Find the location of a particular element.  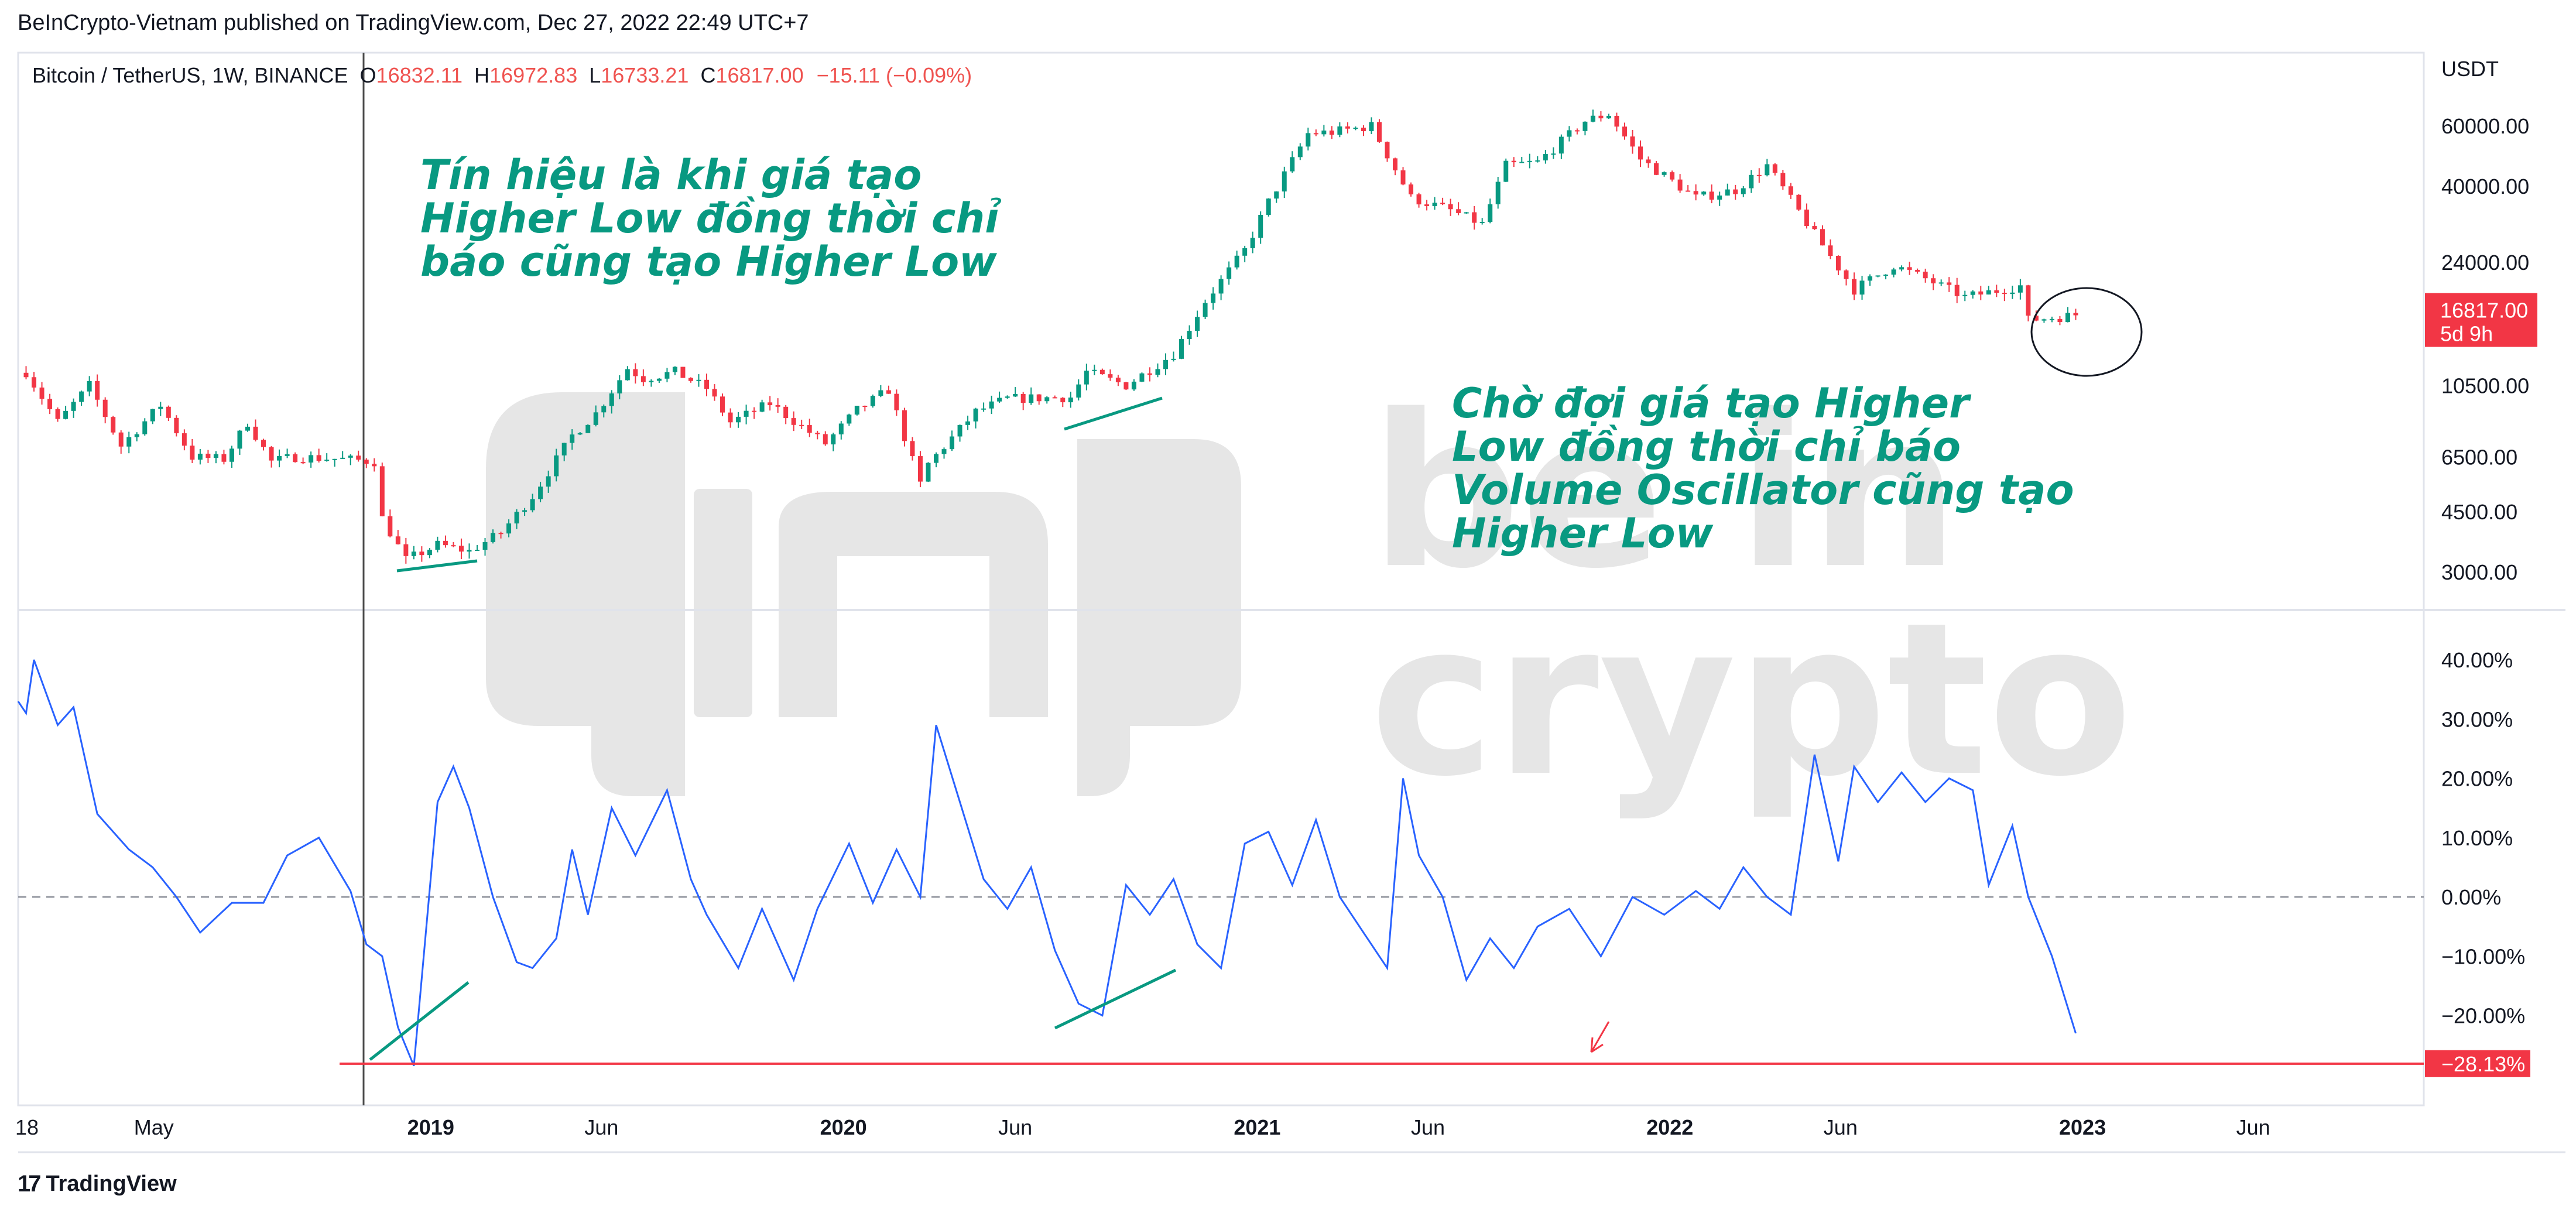

open-label: O is located at coordinates (367, 75).